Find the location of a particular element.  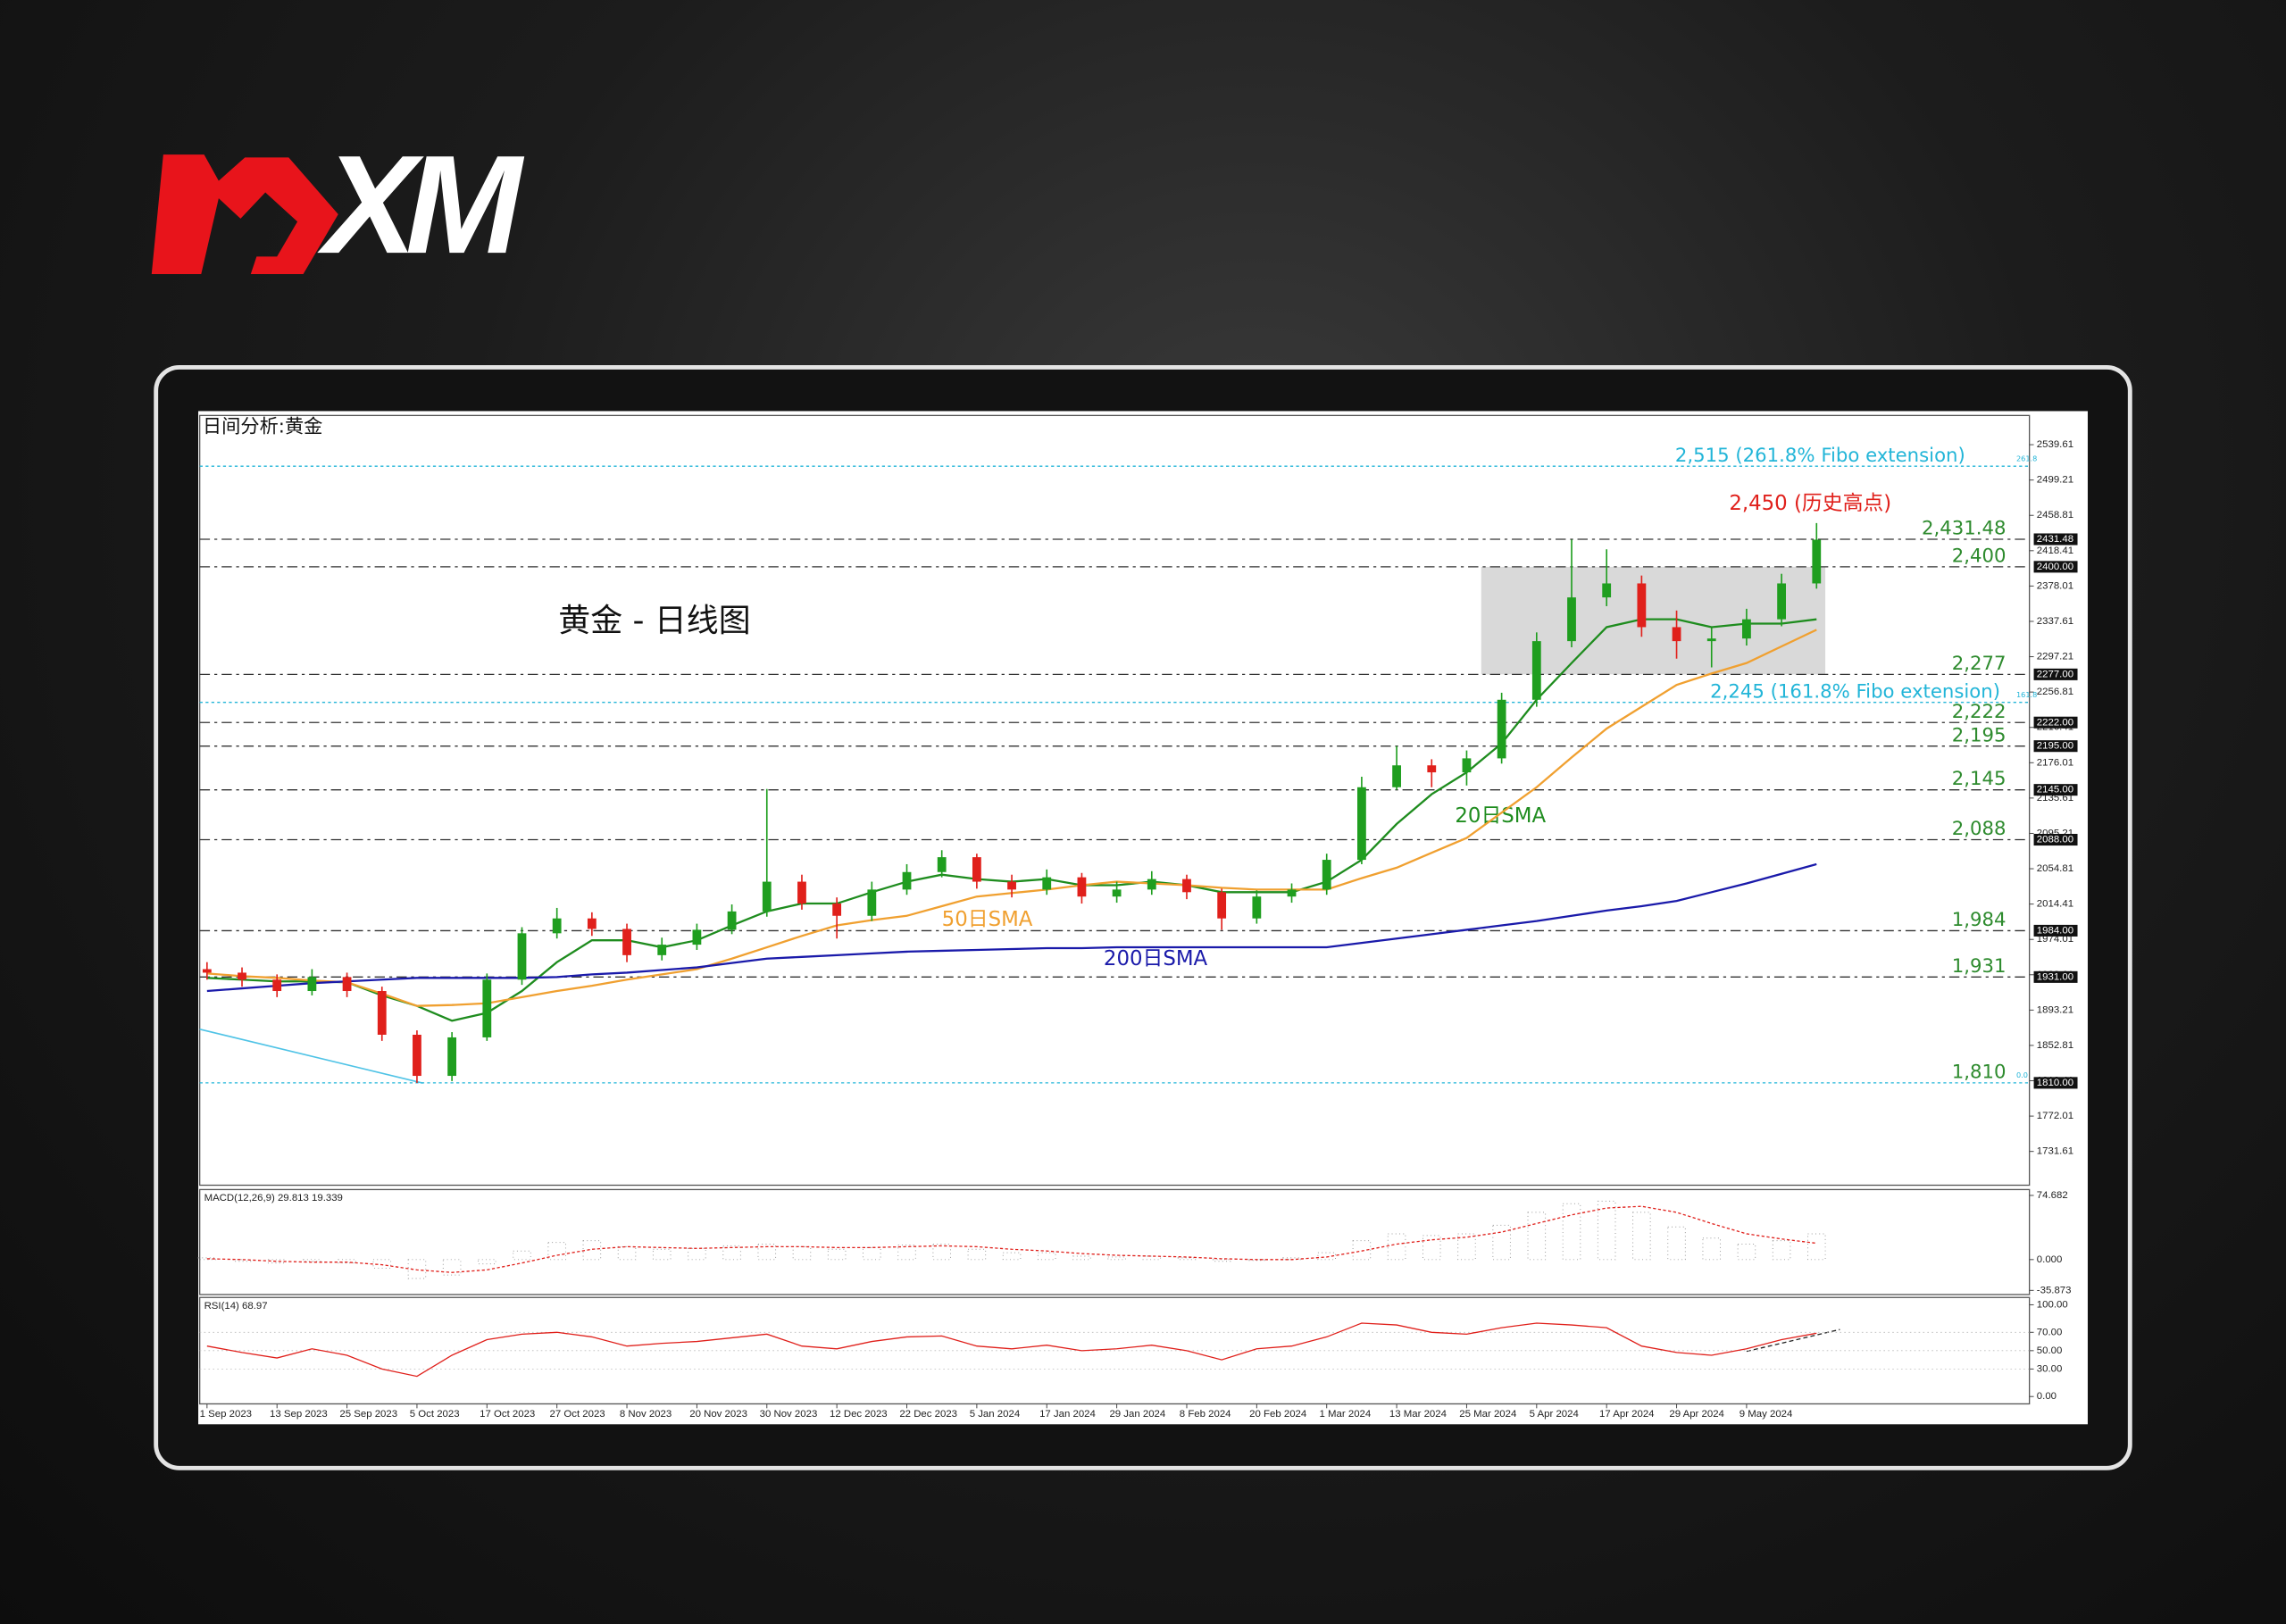

sma-line is located at coordinates (1011, 927).